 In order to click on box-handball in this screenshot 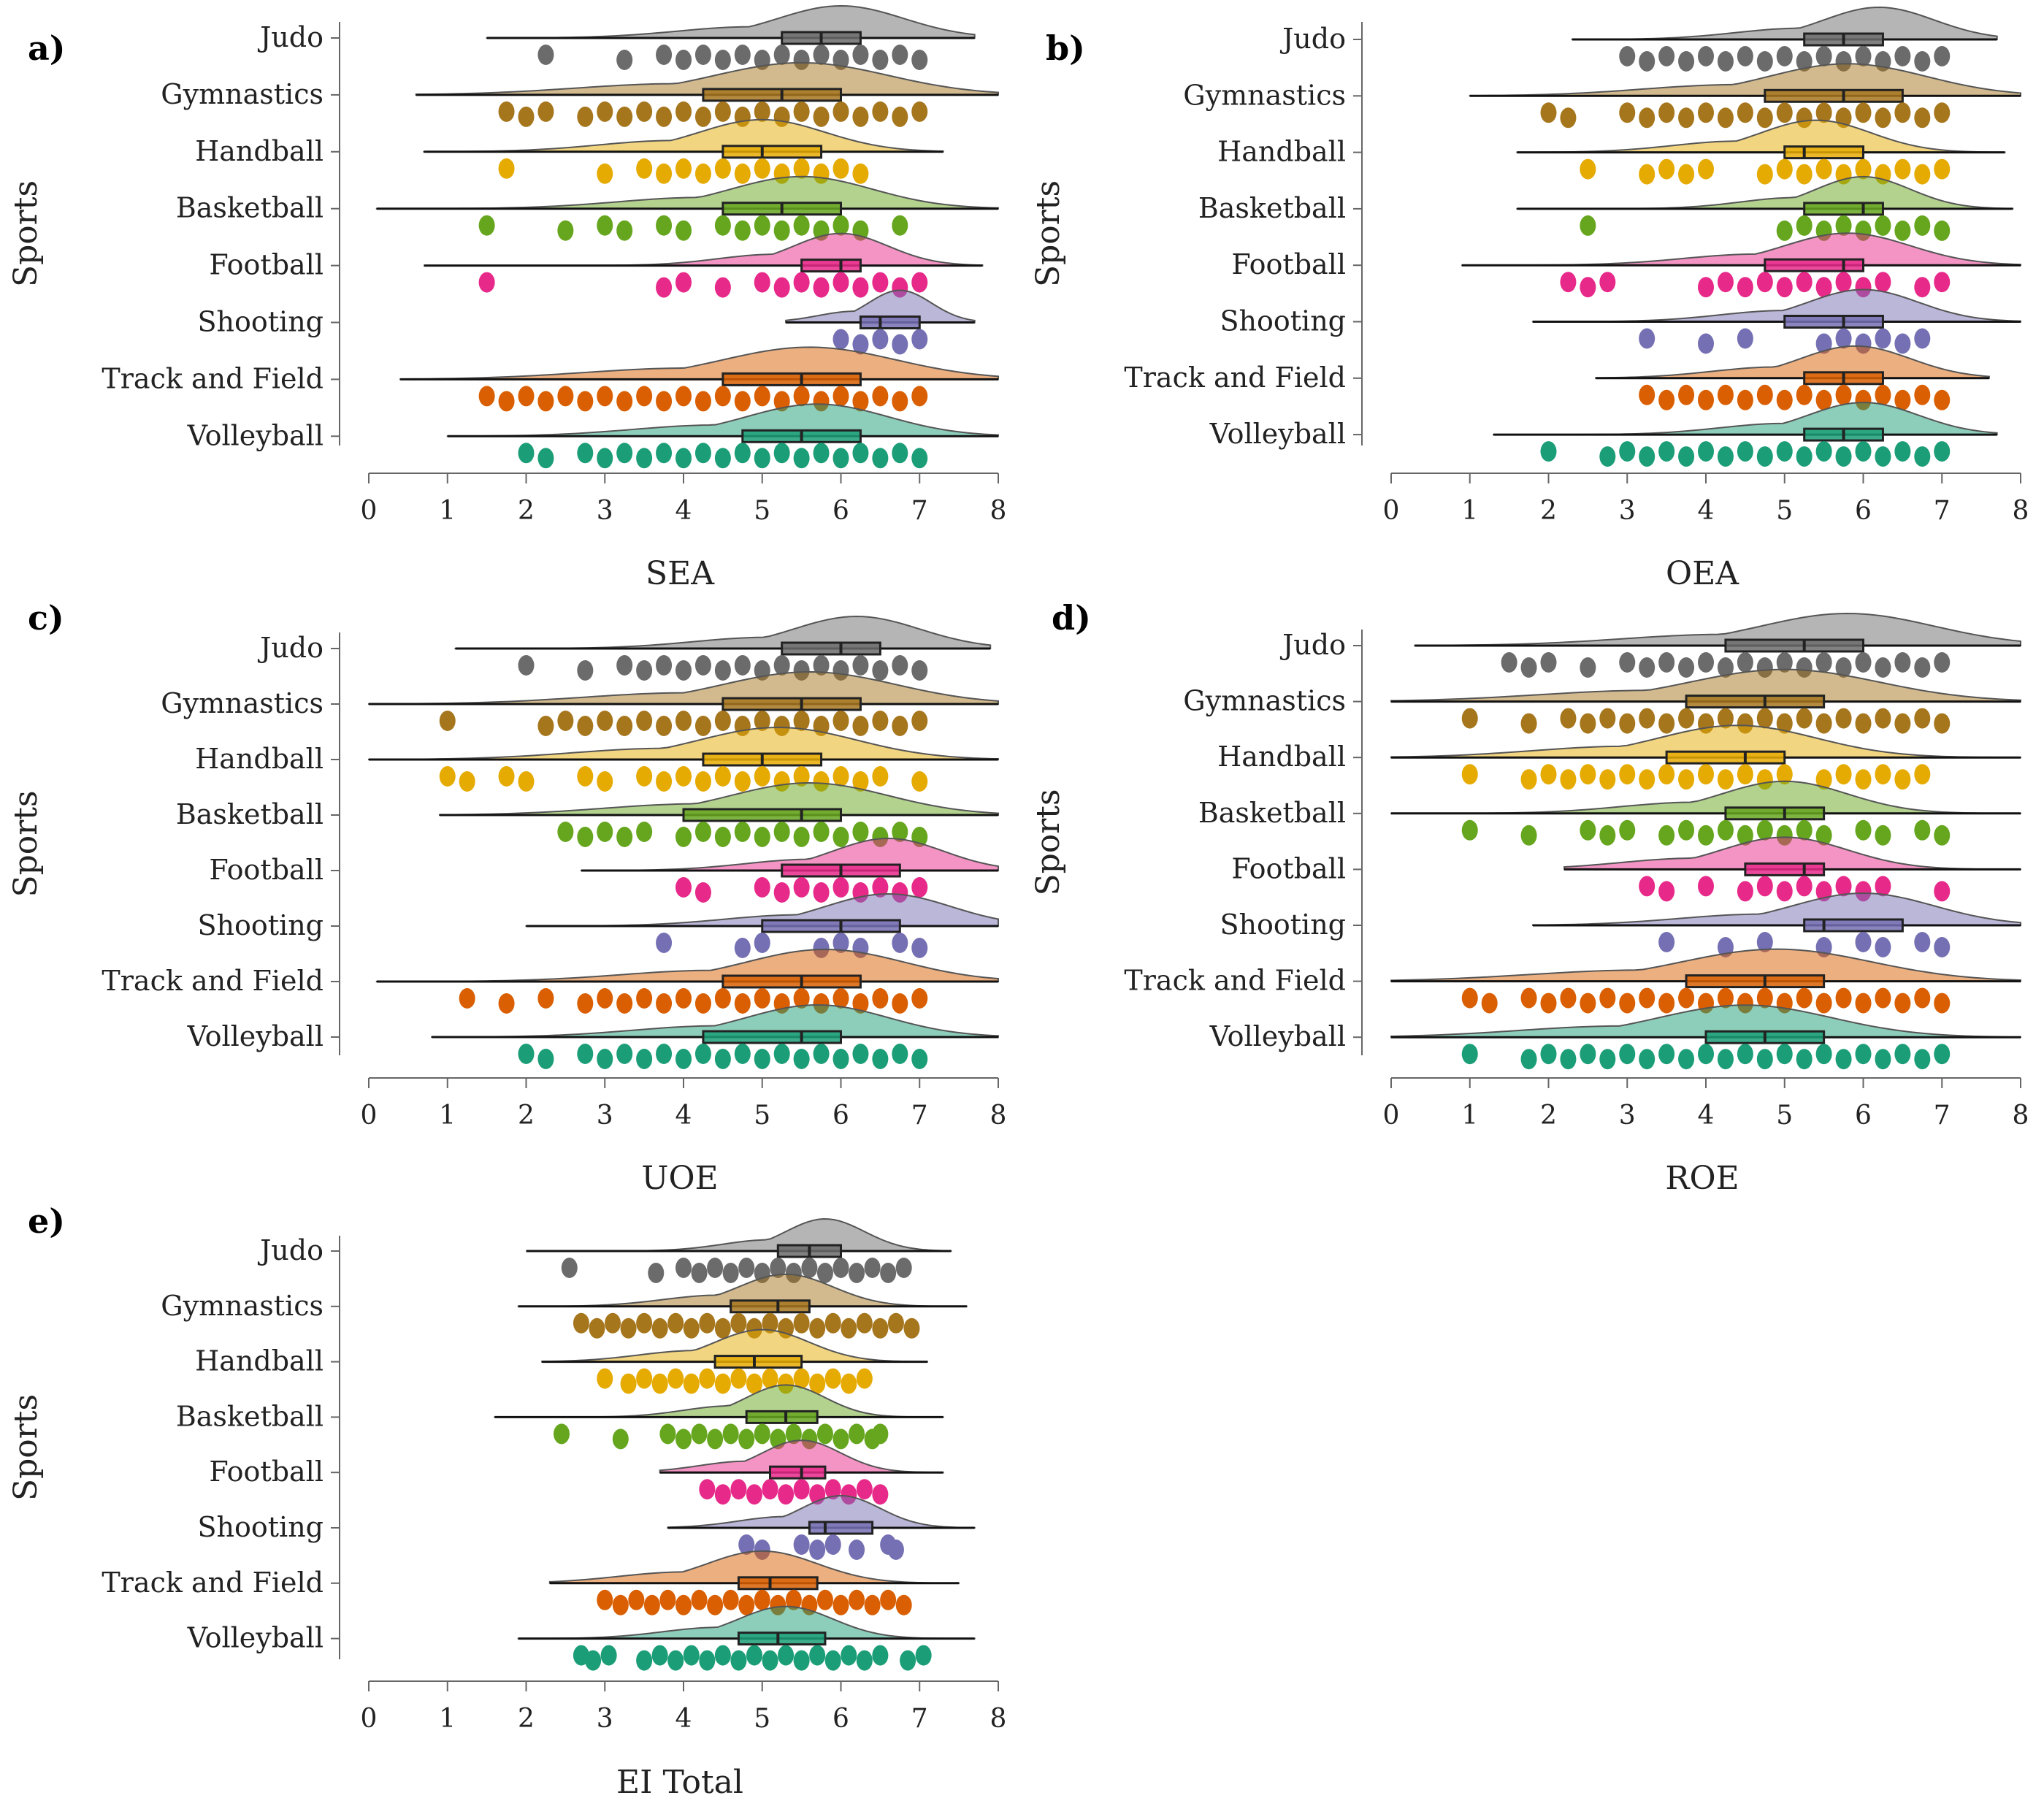, I will do `click(772, 152)`.